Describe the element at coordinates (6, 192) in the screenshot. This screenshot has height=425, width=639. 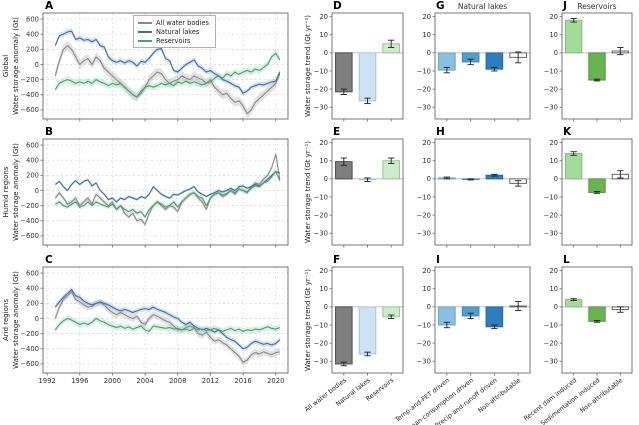
I see `region-label: Humid regions` at that location.